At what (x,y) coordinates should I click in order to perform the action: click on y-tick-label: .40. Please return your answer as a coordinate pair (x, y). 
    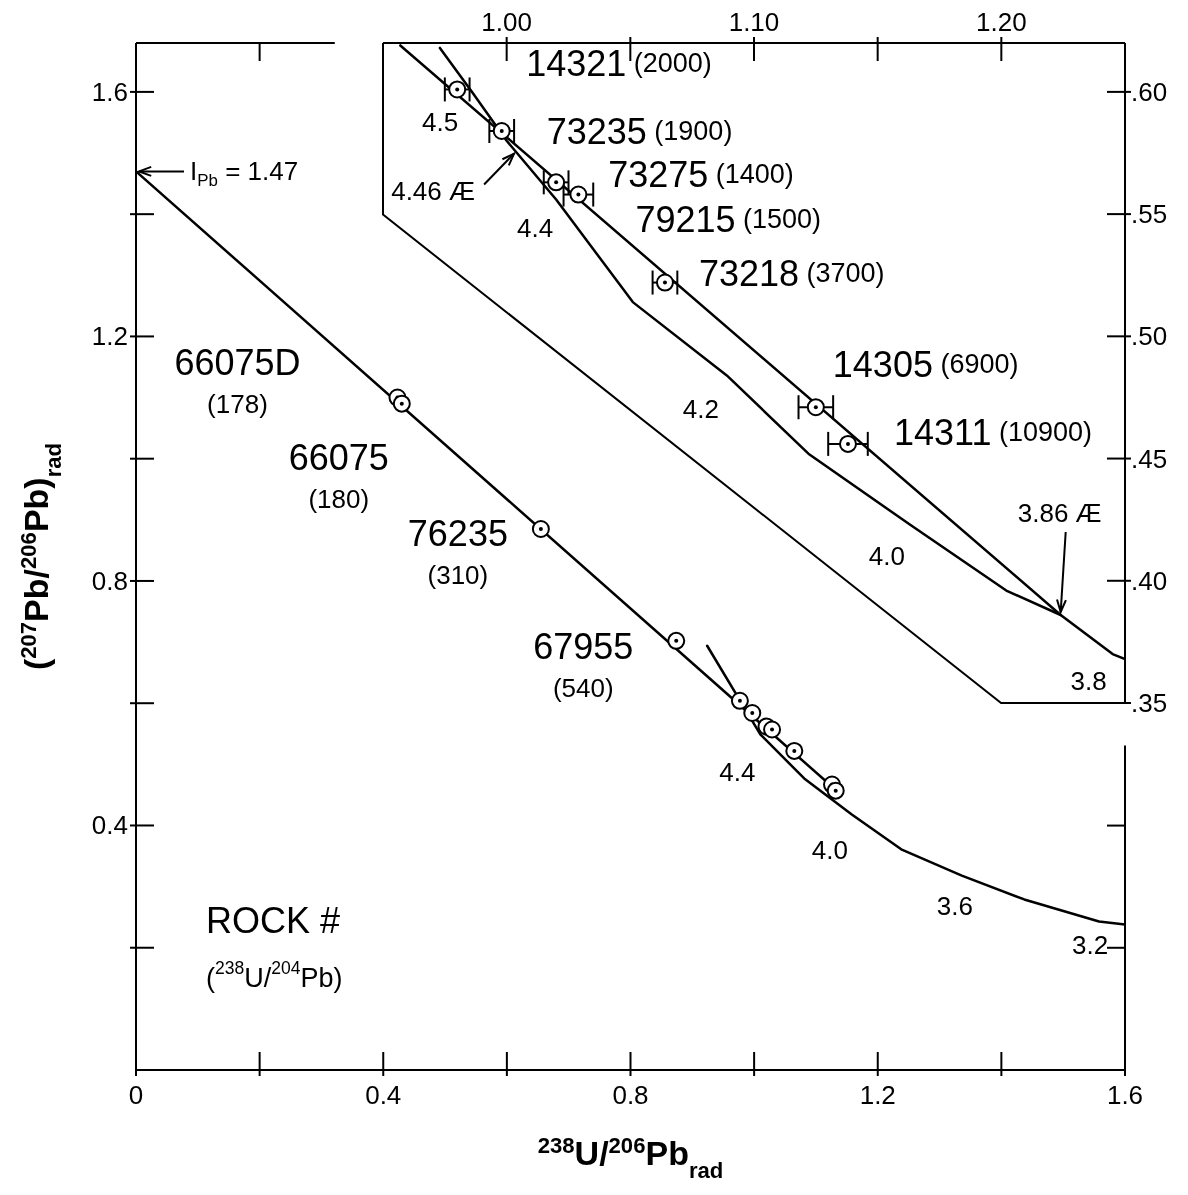
    Looking at the image, I should click on (1149, 580).